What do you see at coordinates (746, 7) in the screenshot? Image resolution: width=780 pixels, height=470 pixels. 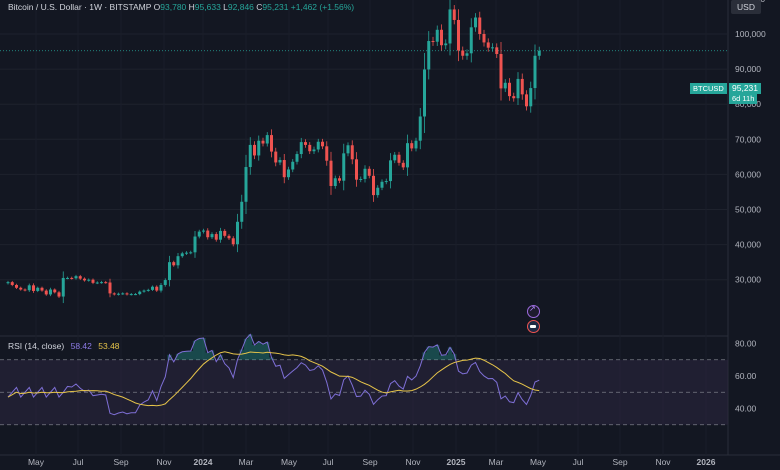 I see `currency-button: USD` at bounding box center [746, 7].